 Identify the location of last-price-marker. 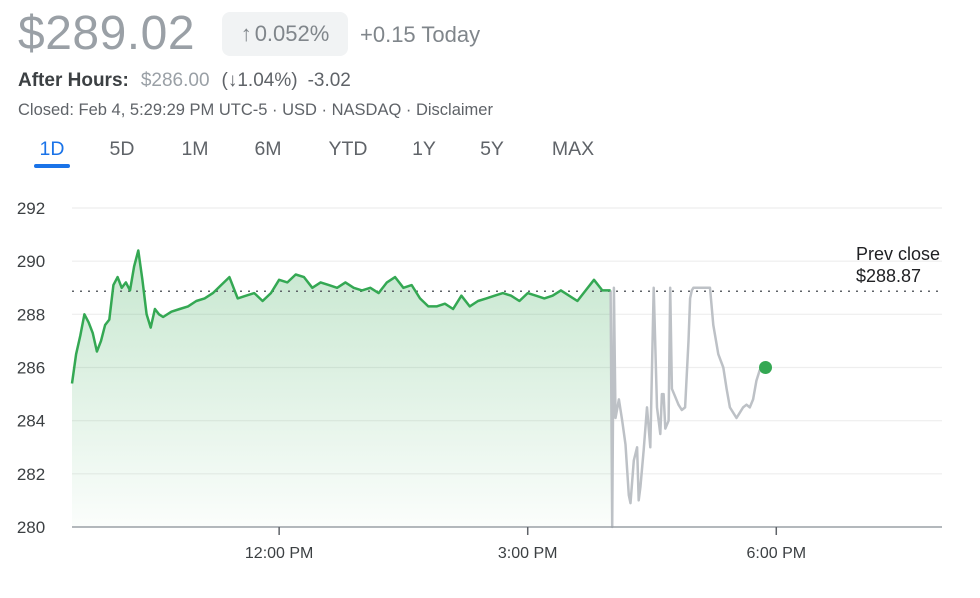
(766, 367).